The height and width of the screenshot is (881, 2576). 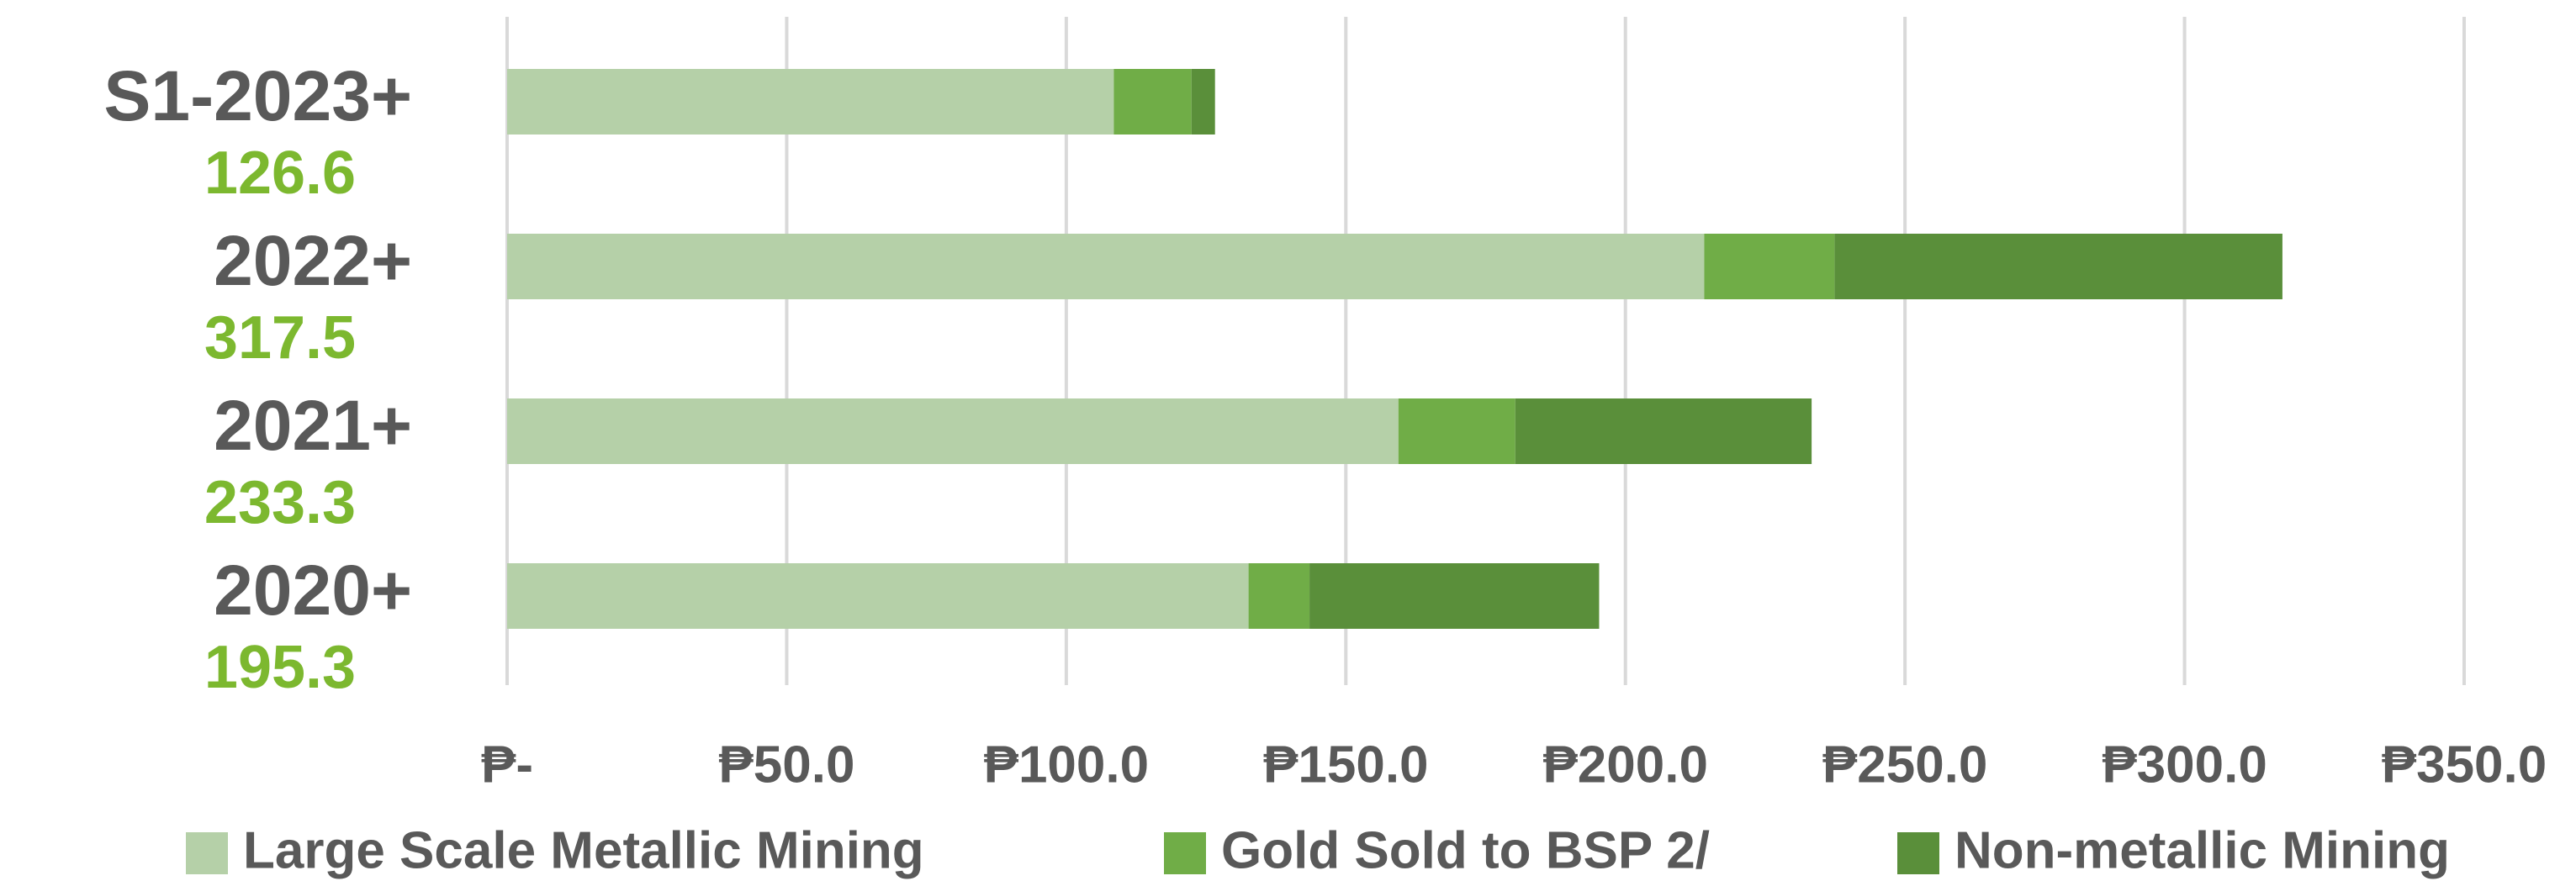 What do you see at coordinates (2464, 765) in the screenshot?
I see `x-tick-label: ₱350.0` at bounding box center [2464, 765].